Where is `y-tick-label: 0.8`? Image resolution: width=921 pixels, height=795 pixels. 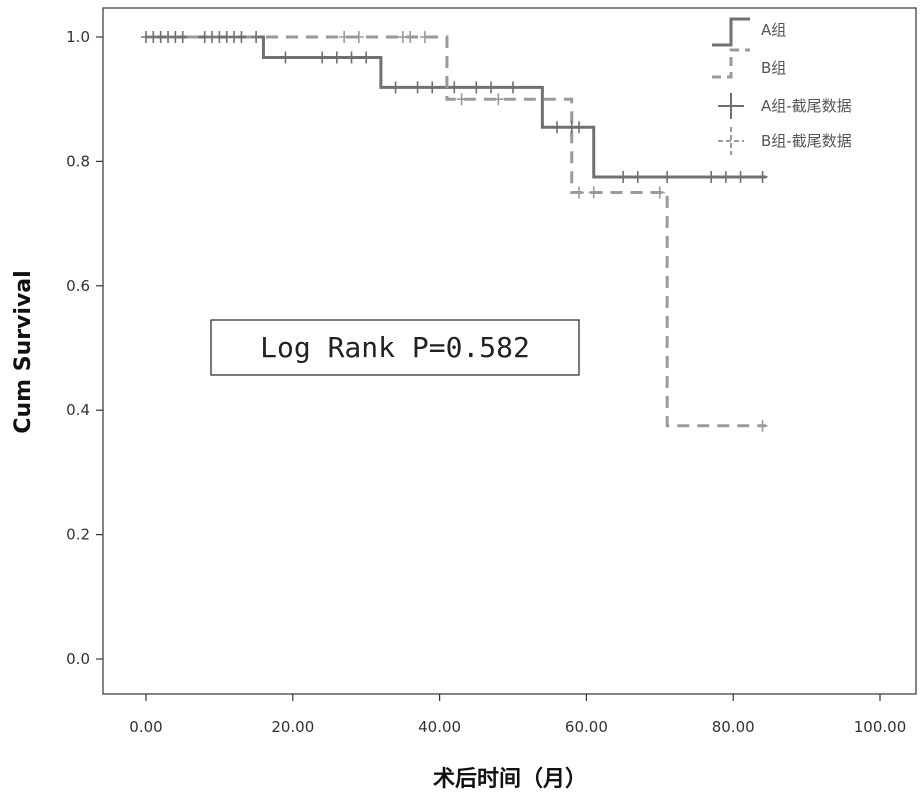 y-tick-label: 0.8 is located at coordinates (78, 161).